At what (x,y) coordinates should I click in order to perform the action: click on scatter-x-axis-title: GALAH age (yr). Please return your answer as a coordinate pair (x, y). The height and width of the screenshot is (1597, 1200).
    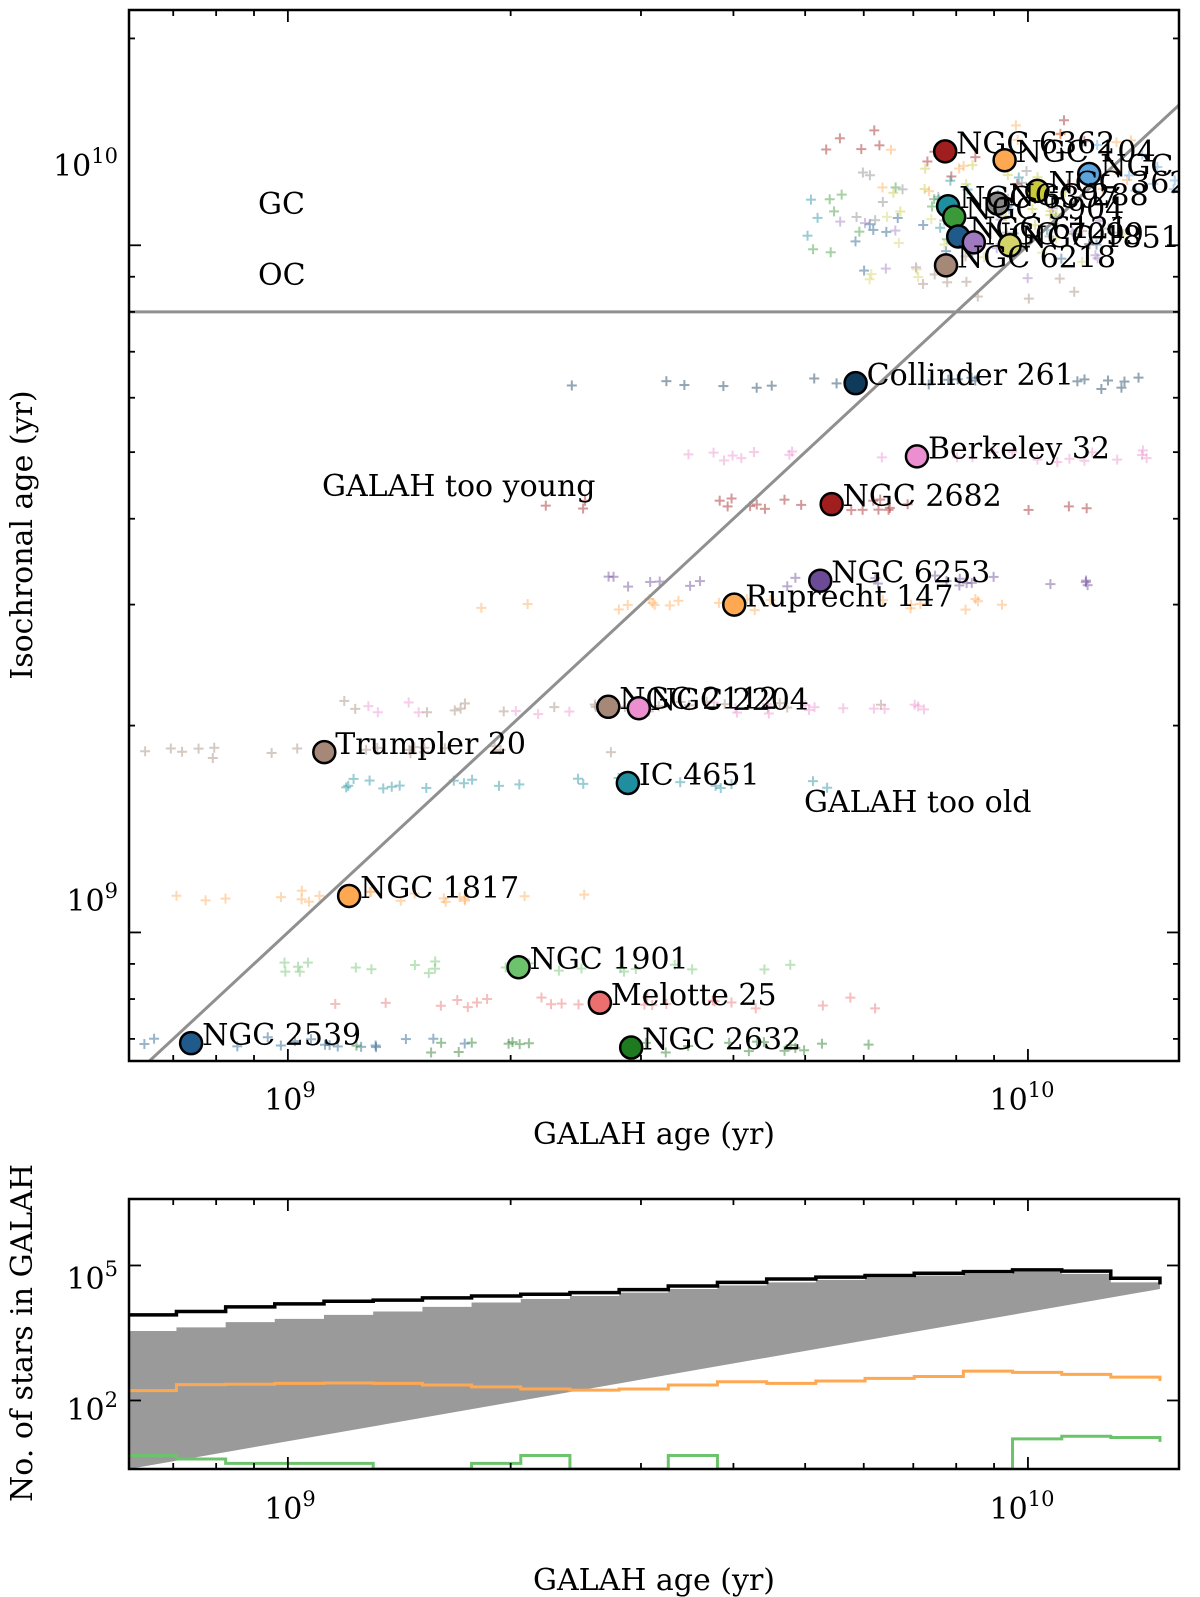
    Looking at the image, I should click on (654, 1134).